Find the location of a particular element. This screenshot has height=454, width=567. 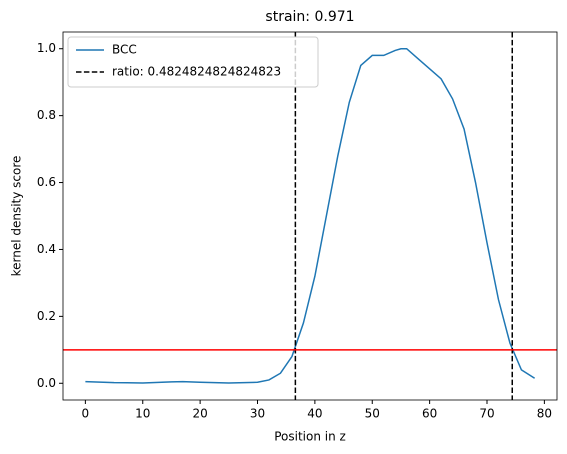

x-tick-label: 0 is located at coordinates (86, 414).